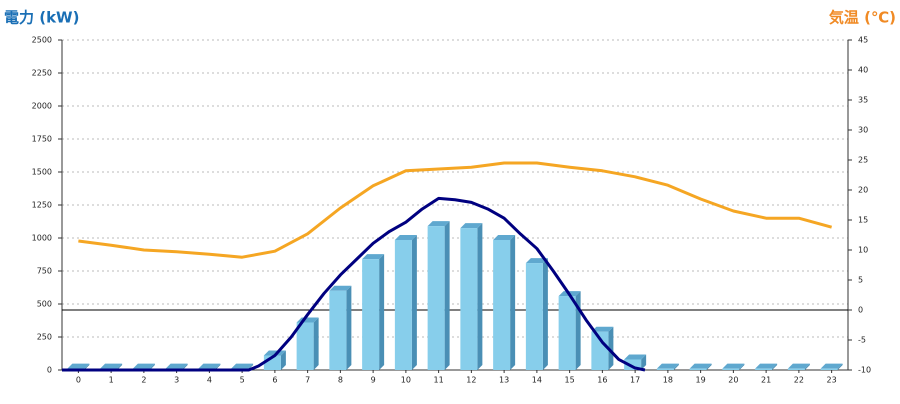  Describe the element at coordinates (44, 271) in the screenshot. I see `y-tick-label: 750` at that location.